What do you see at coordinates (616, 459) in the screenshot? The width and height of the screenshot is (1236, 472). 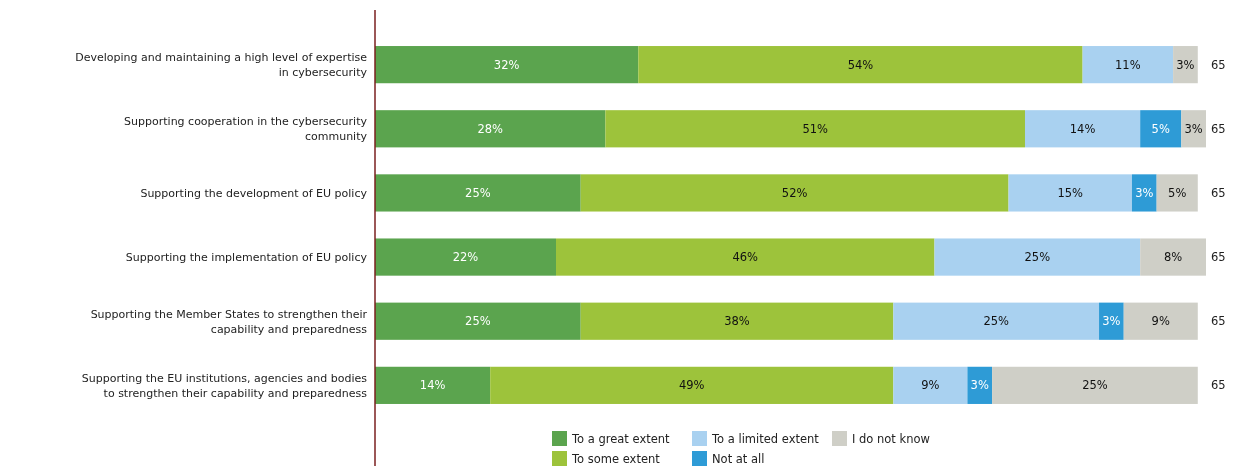 I see `legend-label: To some extent` at bounding box center [616, 459].